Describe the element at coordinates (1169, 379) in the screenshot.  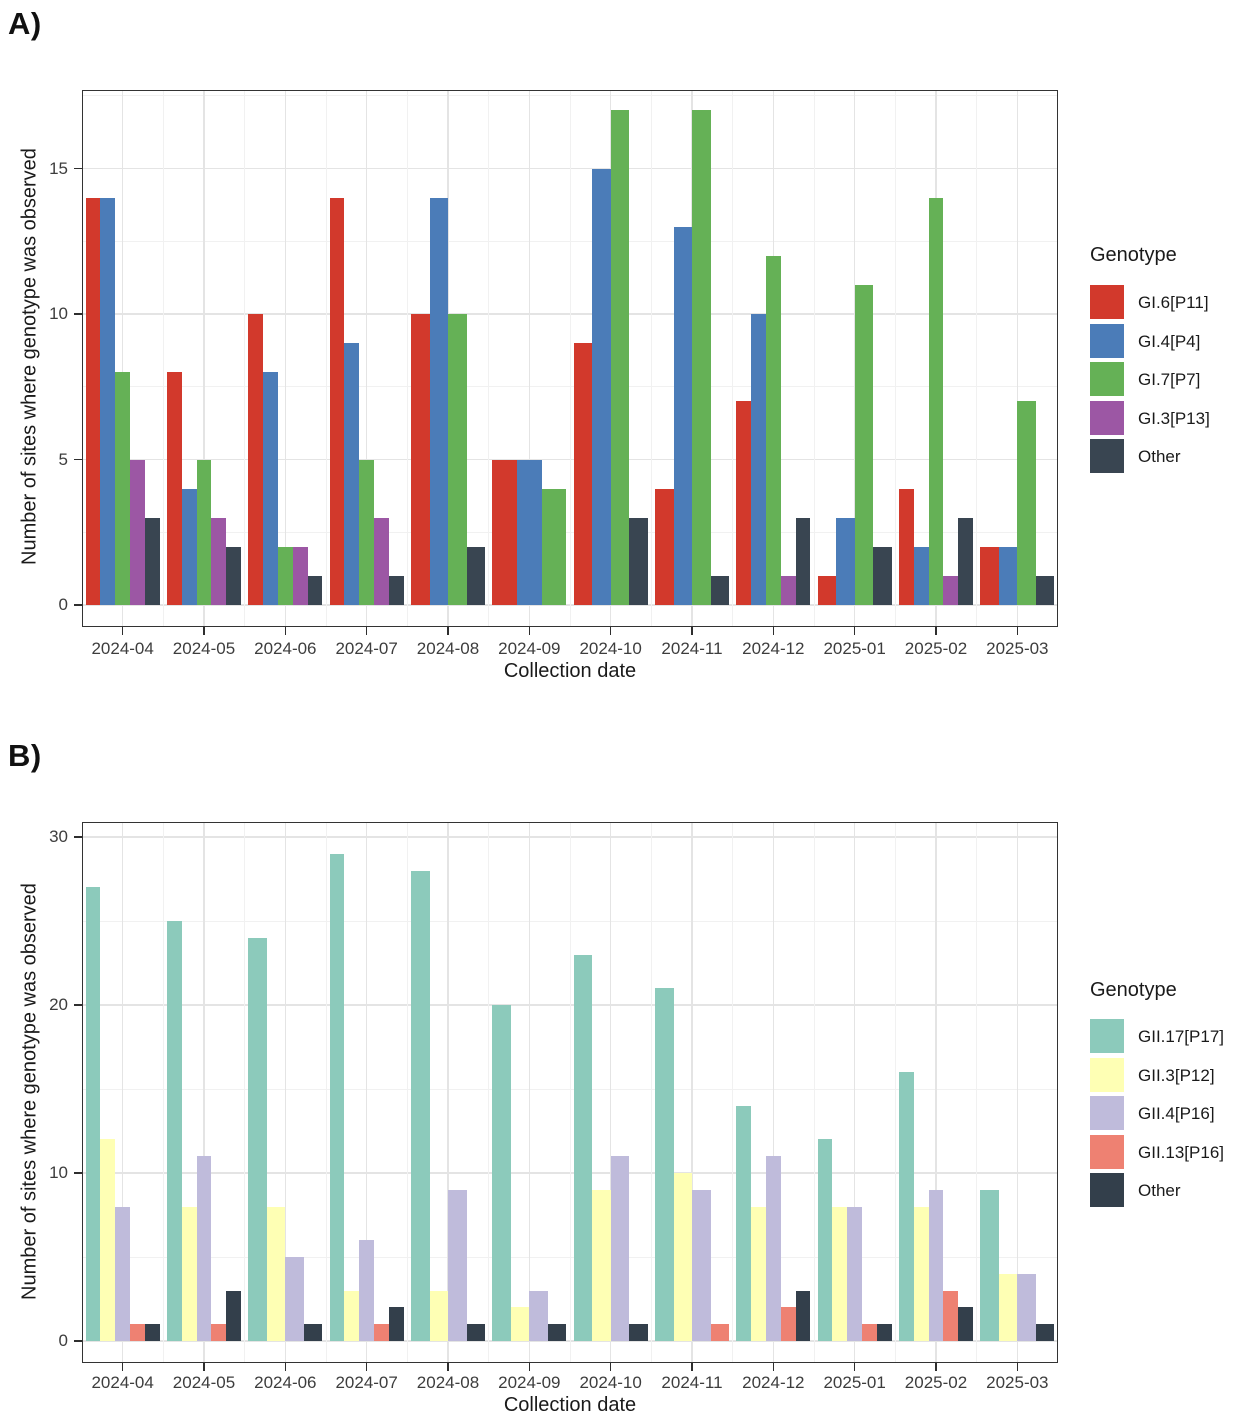
I see `legend-label: GI.7[P7]` at that location.